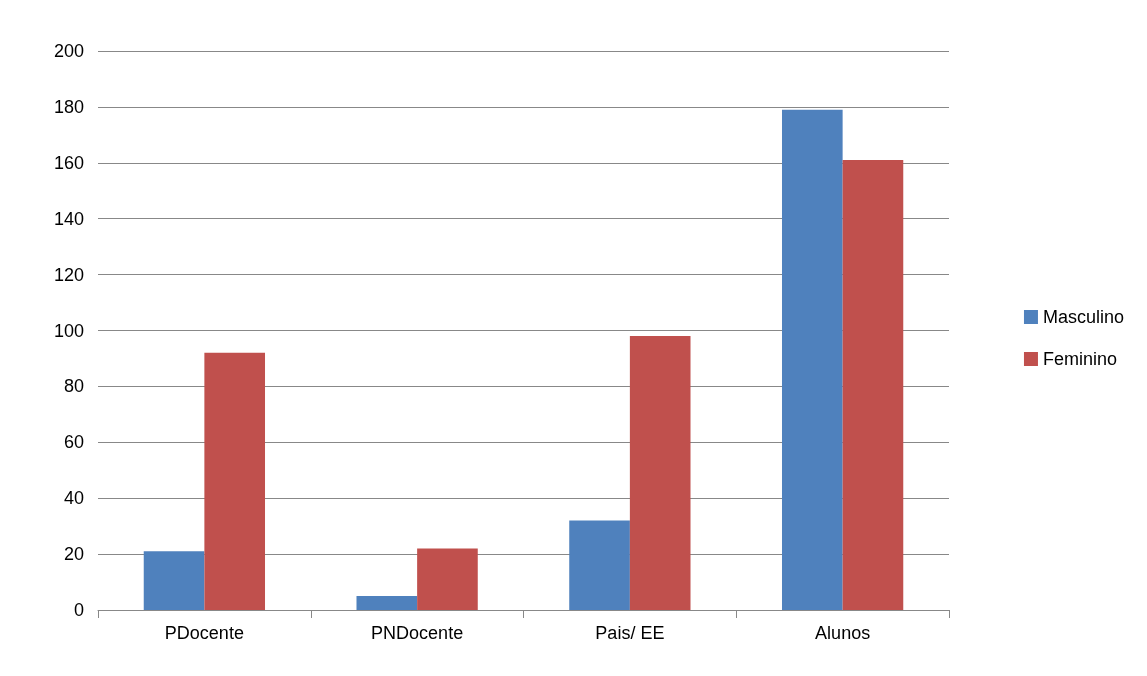  I want to click on legend-label: Feminino, so click(1079, 359).